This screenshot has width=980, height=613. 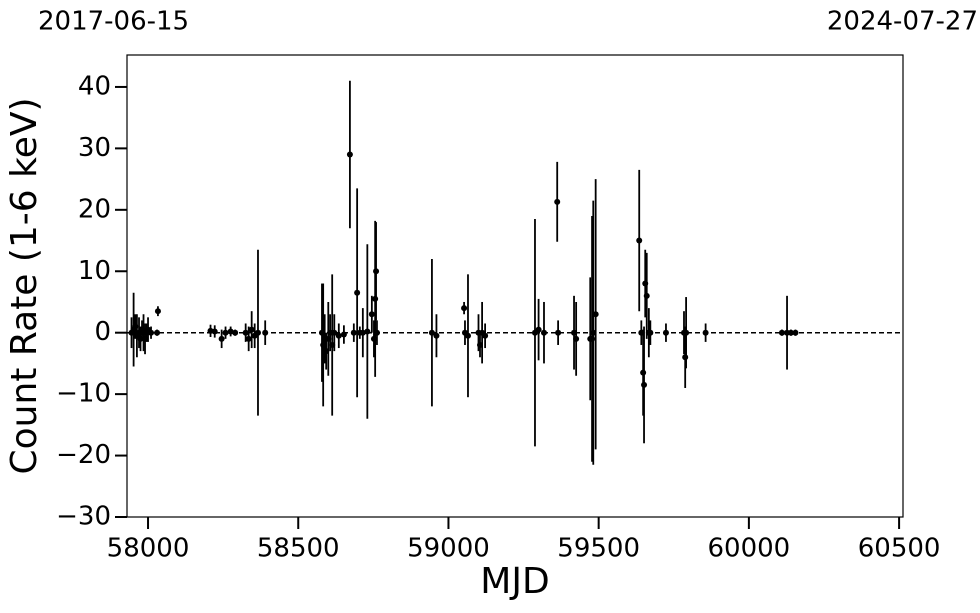 I want to click on y-axis-label: Count Rate (1-6 keV), so click(x=24, y=285).